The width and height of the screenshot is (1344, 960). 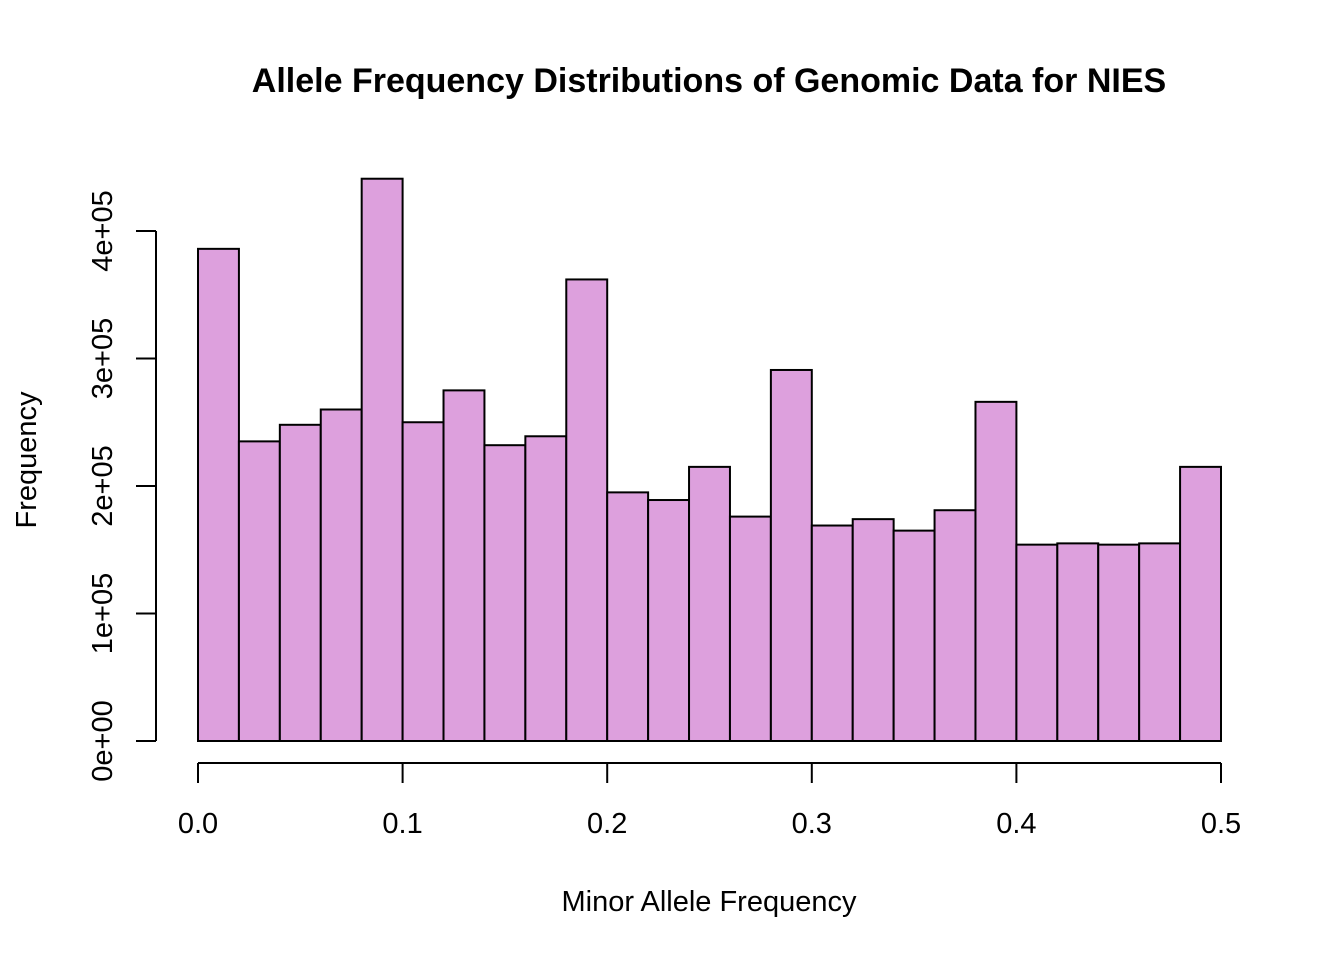 What do you see at coordinates (103, 230) in the screenshot?
I see `y-tick-label: 4e+05` at bounding box center [103, 230].